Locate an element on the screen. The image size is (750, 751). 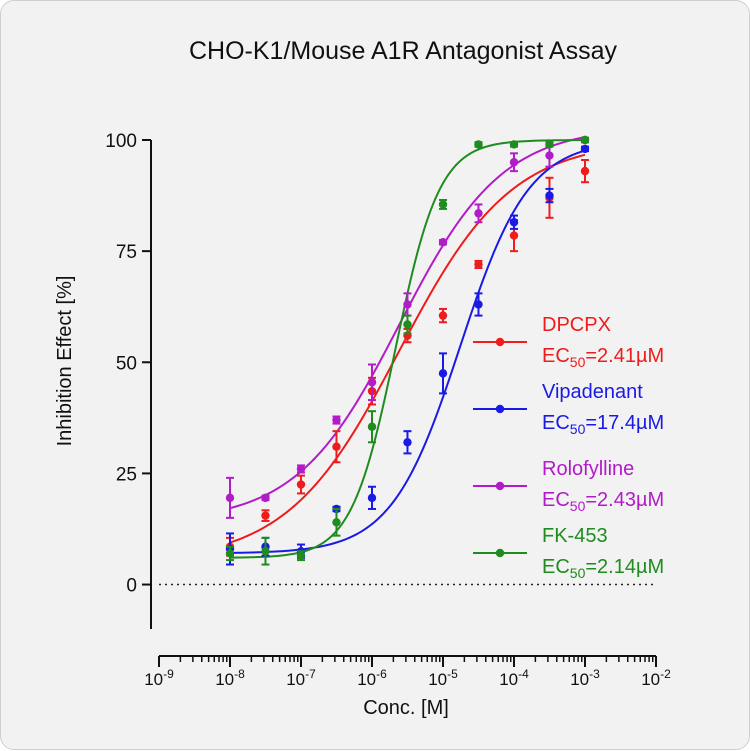
y-tick-label: 75 is located at coordinates (126, 252).